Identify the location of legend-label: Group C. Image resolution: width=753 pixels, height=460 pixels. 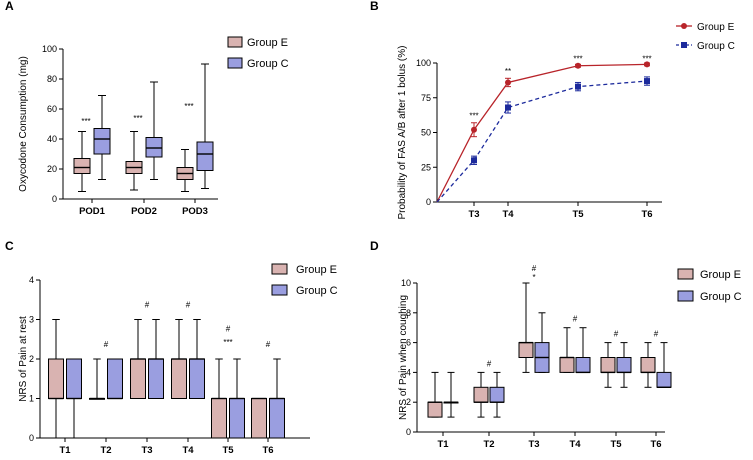
(716, 46).